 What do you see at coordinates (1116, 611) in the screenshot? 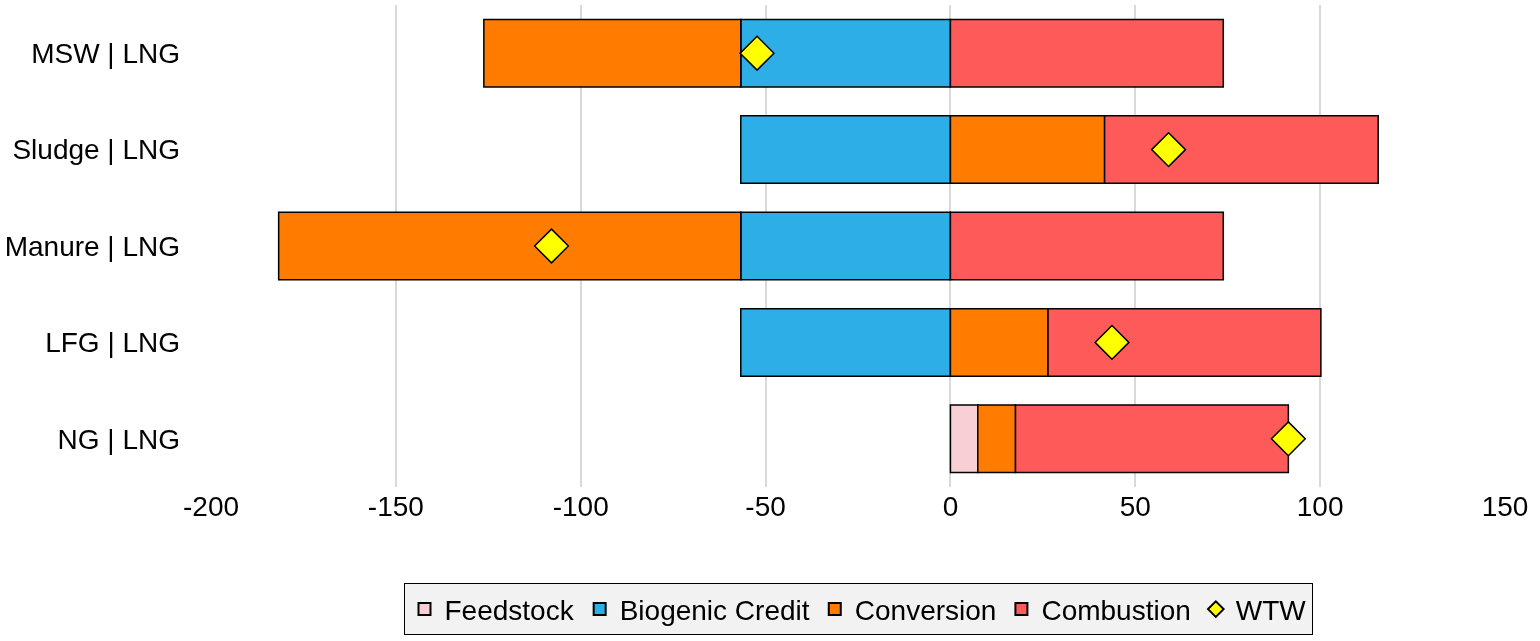
I see `legend-label: Combustion` at bounding box center [1116, 611].